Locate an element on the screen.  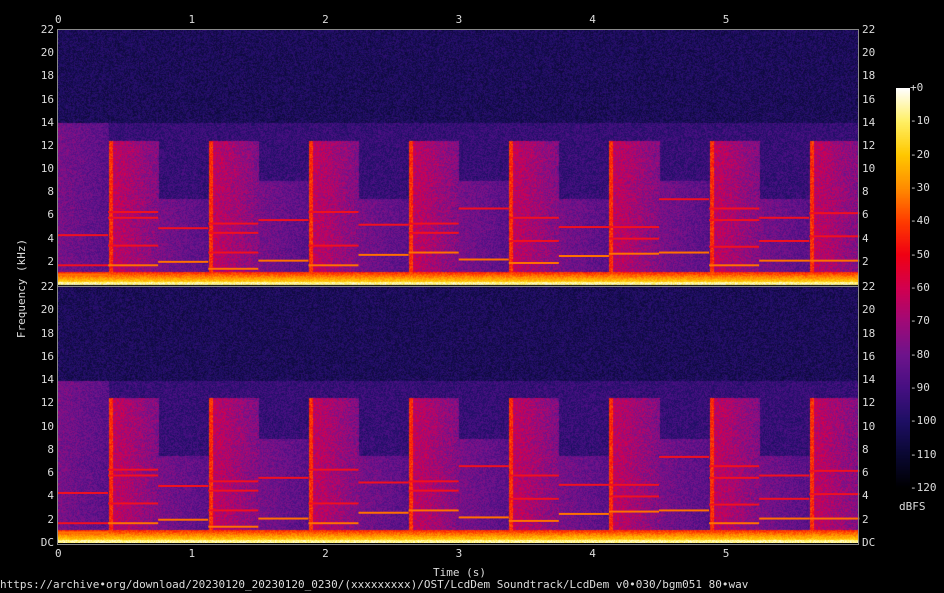
colorbar-tick-label: -50 is located at coordinates (920, 254).